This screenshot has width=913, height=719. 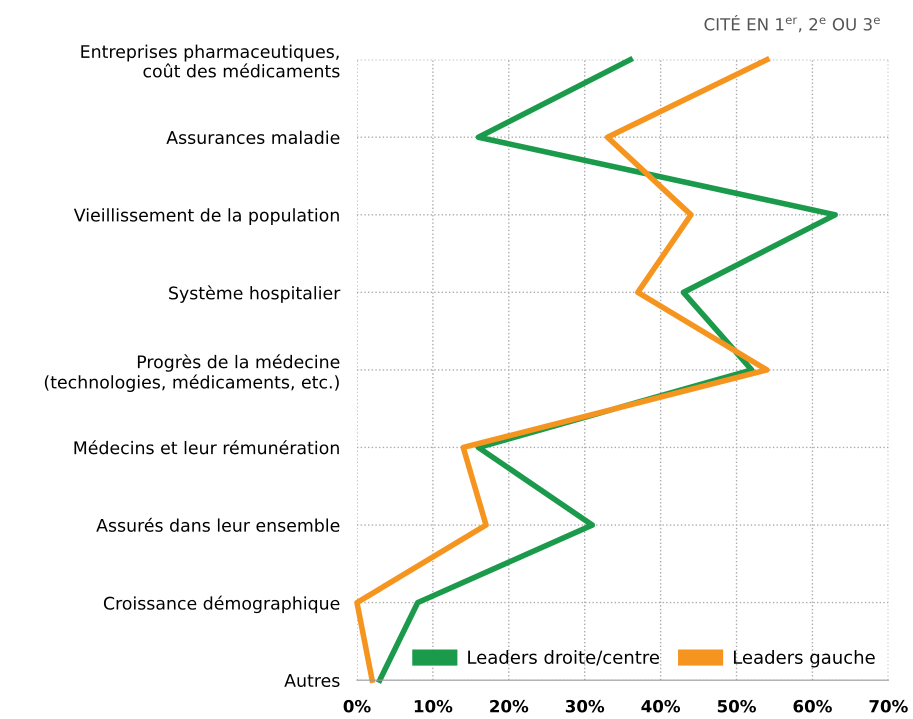 I want to click on y-tick-label: Entreprises pharmaceutiques, coût des médicaments, so click(x=210, y=61).